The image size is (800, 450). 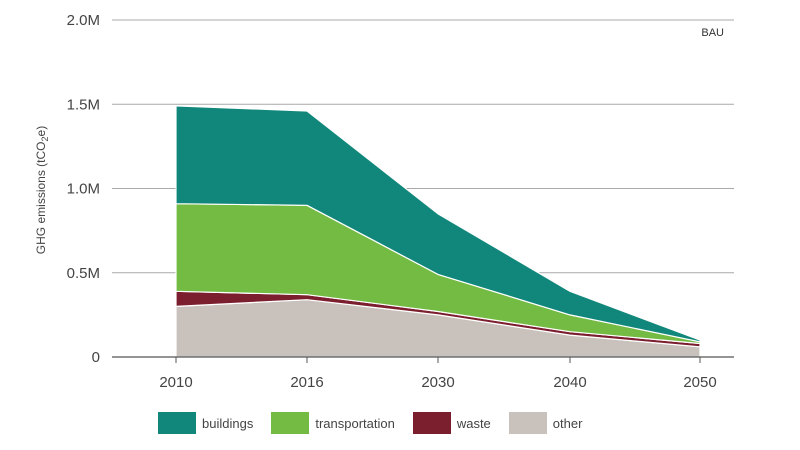 I want to click on bau-annotation: BAU, so click(x=712, y=33).